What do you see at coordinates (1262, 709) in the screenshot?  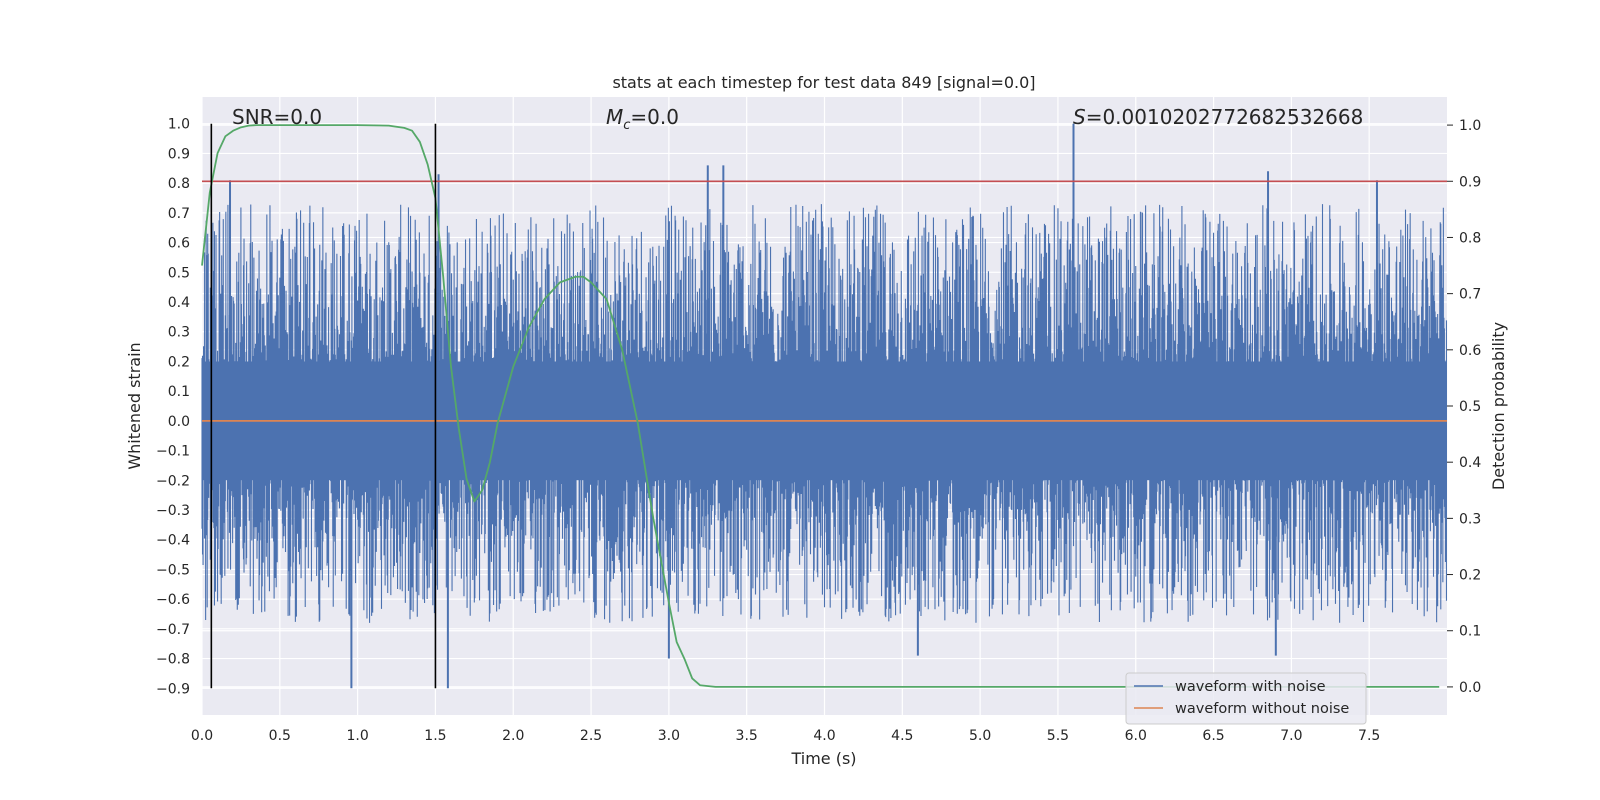 I see `legend-label-clean: waveform without noise` at bounding box center [1262, 709].